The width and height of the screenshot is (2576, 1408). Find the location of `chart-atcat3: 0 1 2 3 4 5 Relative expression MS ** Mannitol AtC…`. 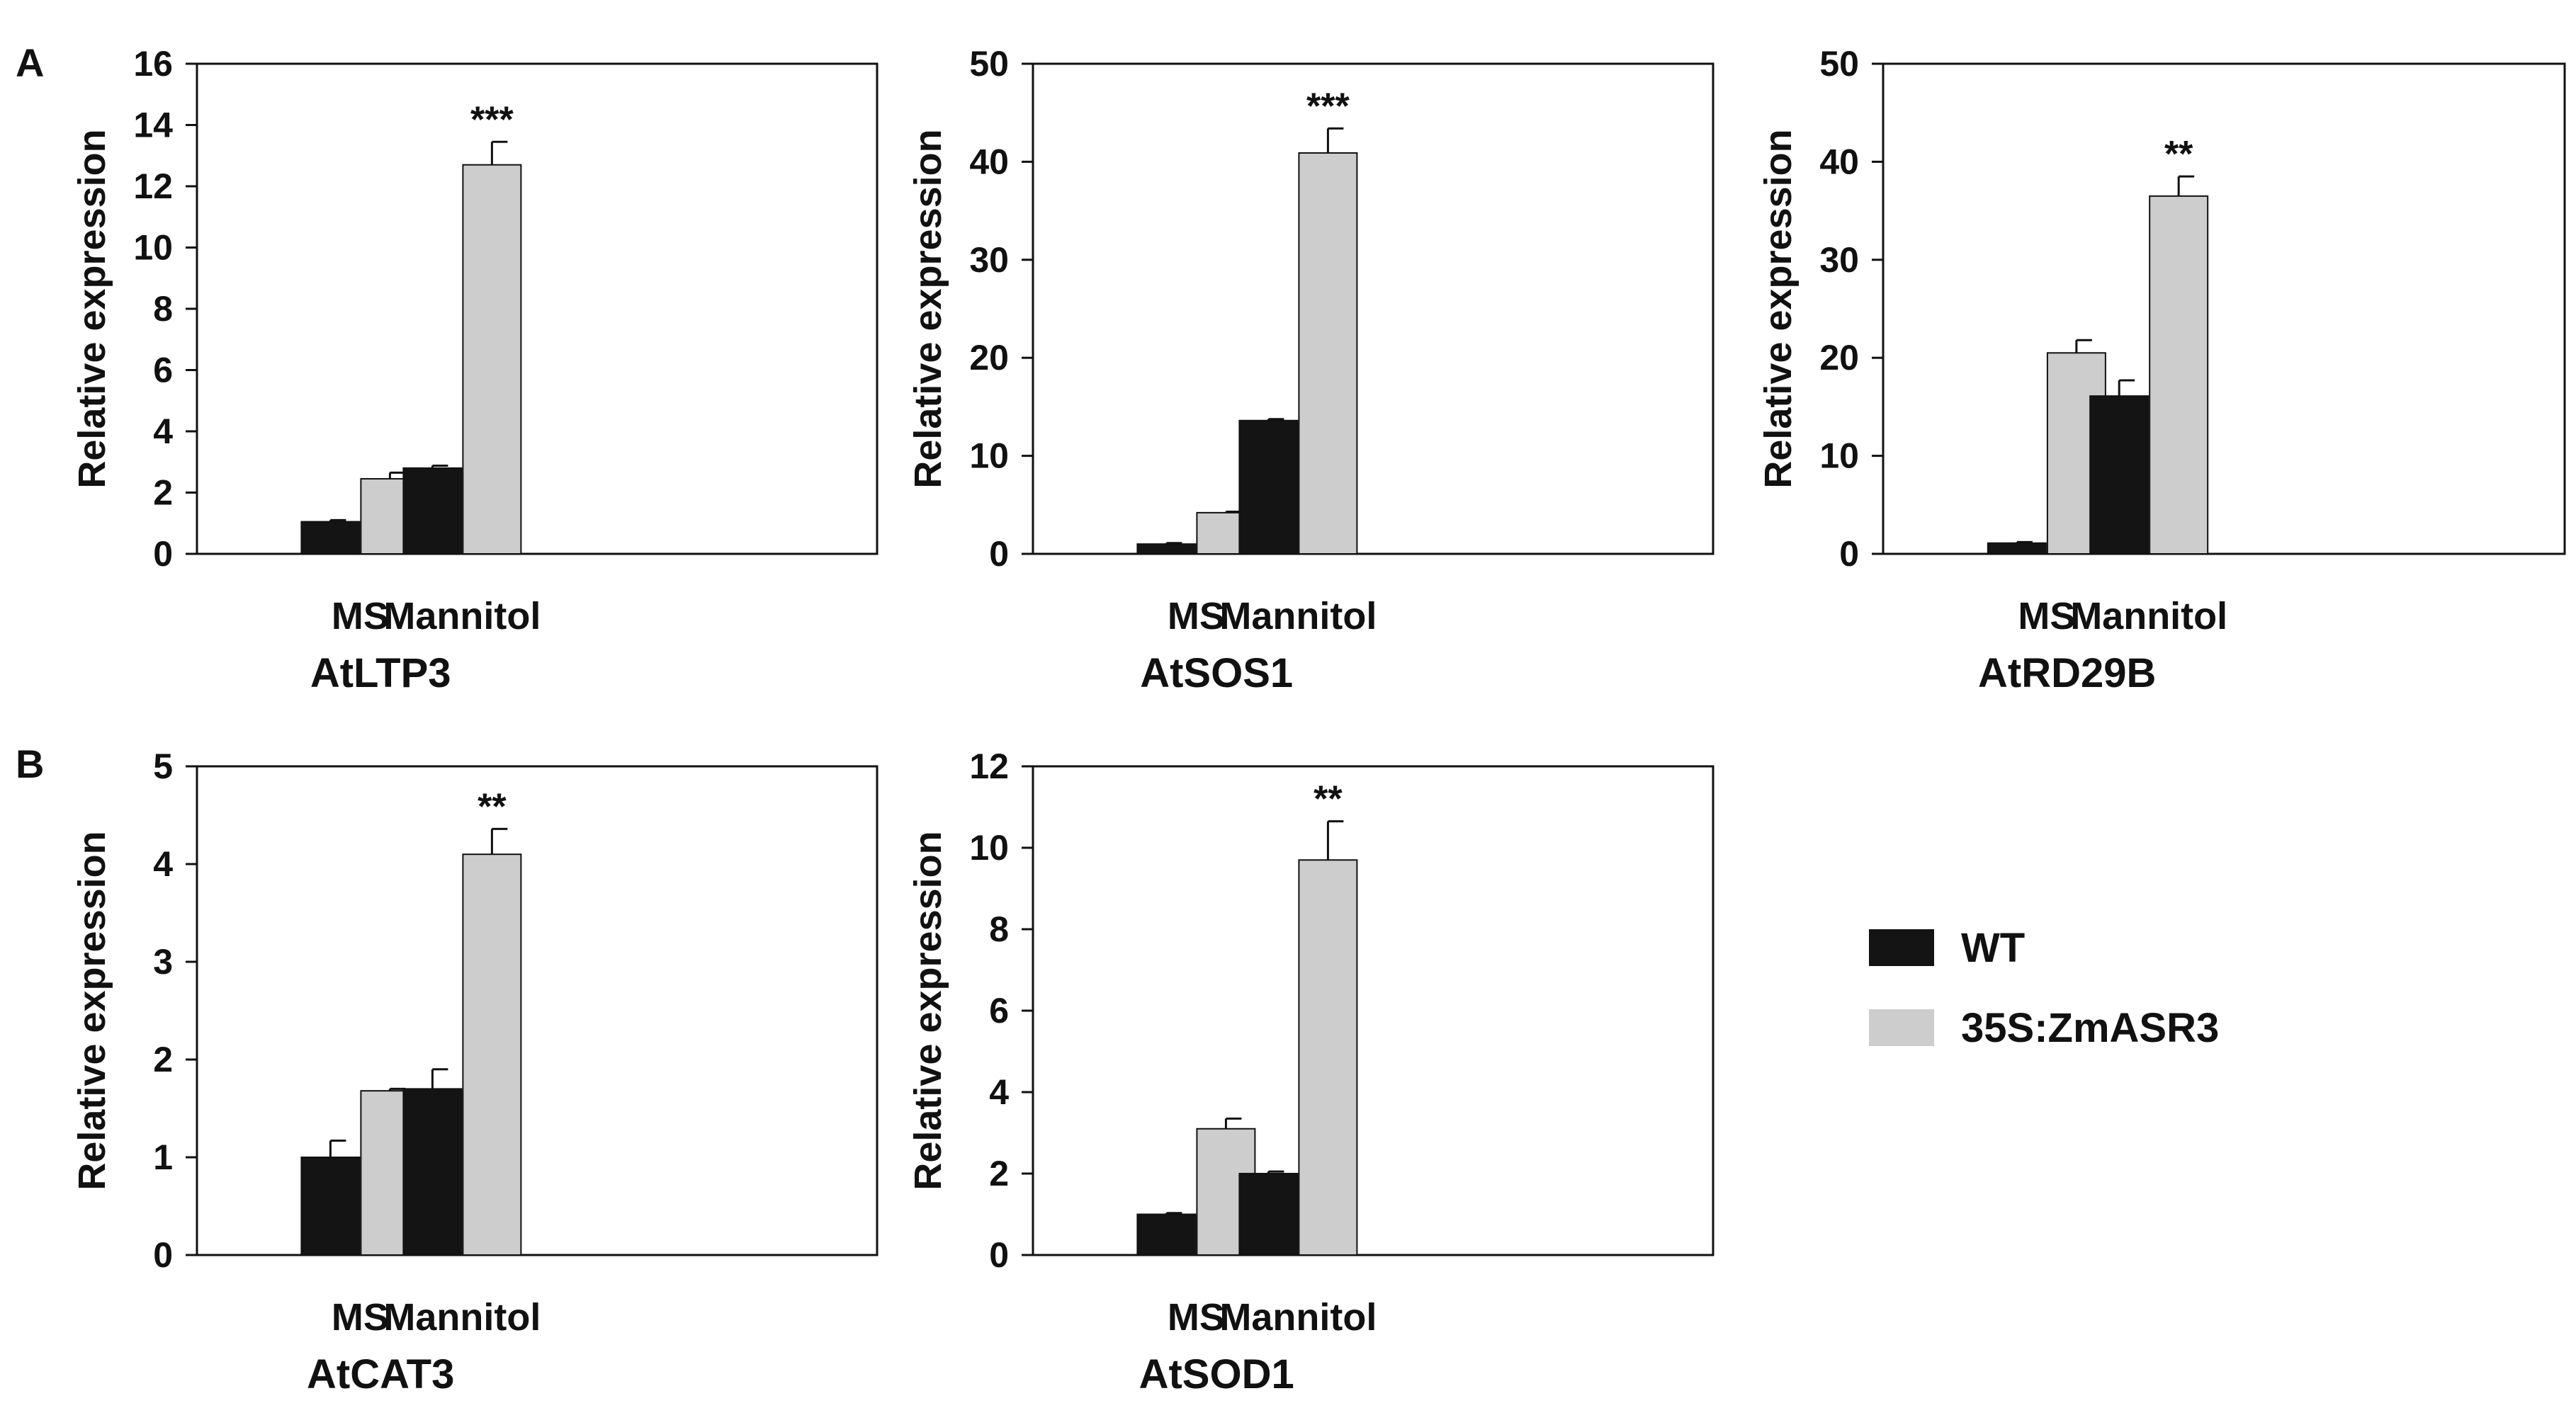

chart-atcat3: 0 1 2 3 4 5 Relative expression MS ** Mannitol AtC… is located at coordinates (475, 1071).